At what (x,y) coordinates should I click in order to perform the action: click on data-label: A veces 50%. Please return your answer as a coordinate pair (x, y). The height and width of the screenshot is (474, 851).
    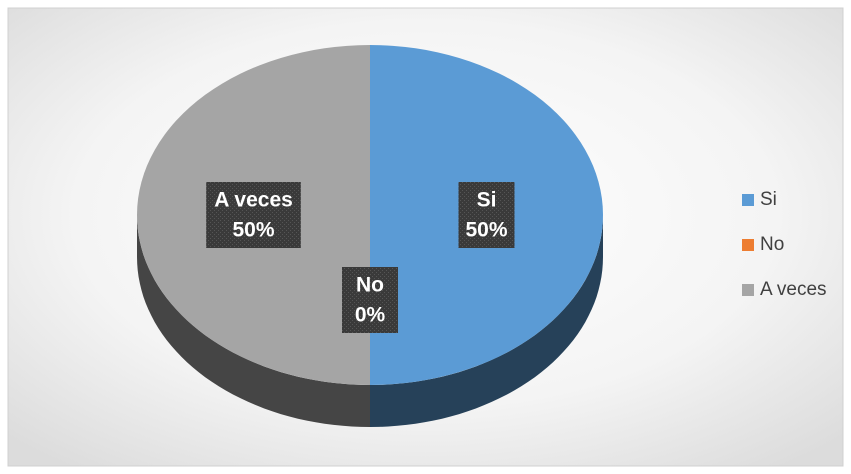
    Looking at the image, I should click on (253, 215).